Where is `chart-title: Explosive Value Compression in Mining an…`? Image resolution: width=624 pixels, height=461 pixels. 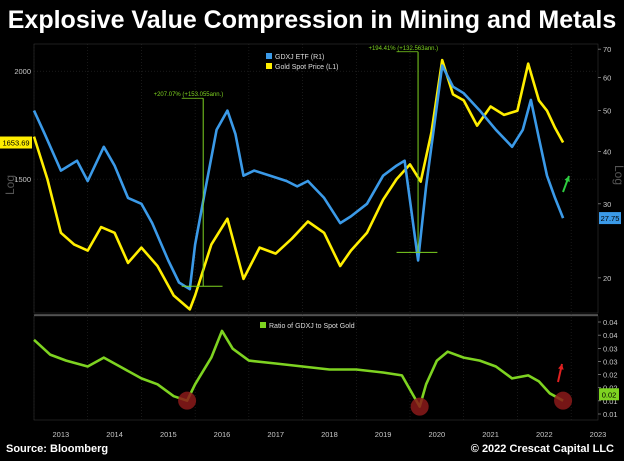 chart-title: Explosive Value Compression in Mining an… is located at coordinates (312, 20).